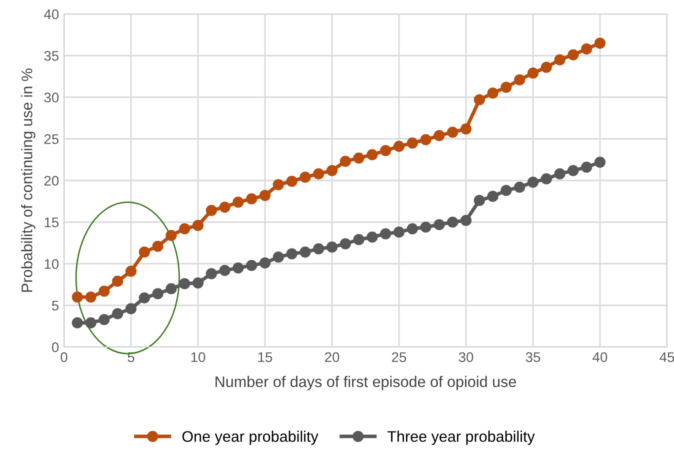 Image resolution: width=674 pixels, height=453 pixels. What do you see at coordinates (198, 357) in the screenshot?
I see `x-tick-label: 10` at bounding box center [198, 357].